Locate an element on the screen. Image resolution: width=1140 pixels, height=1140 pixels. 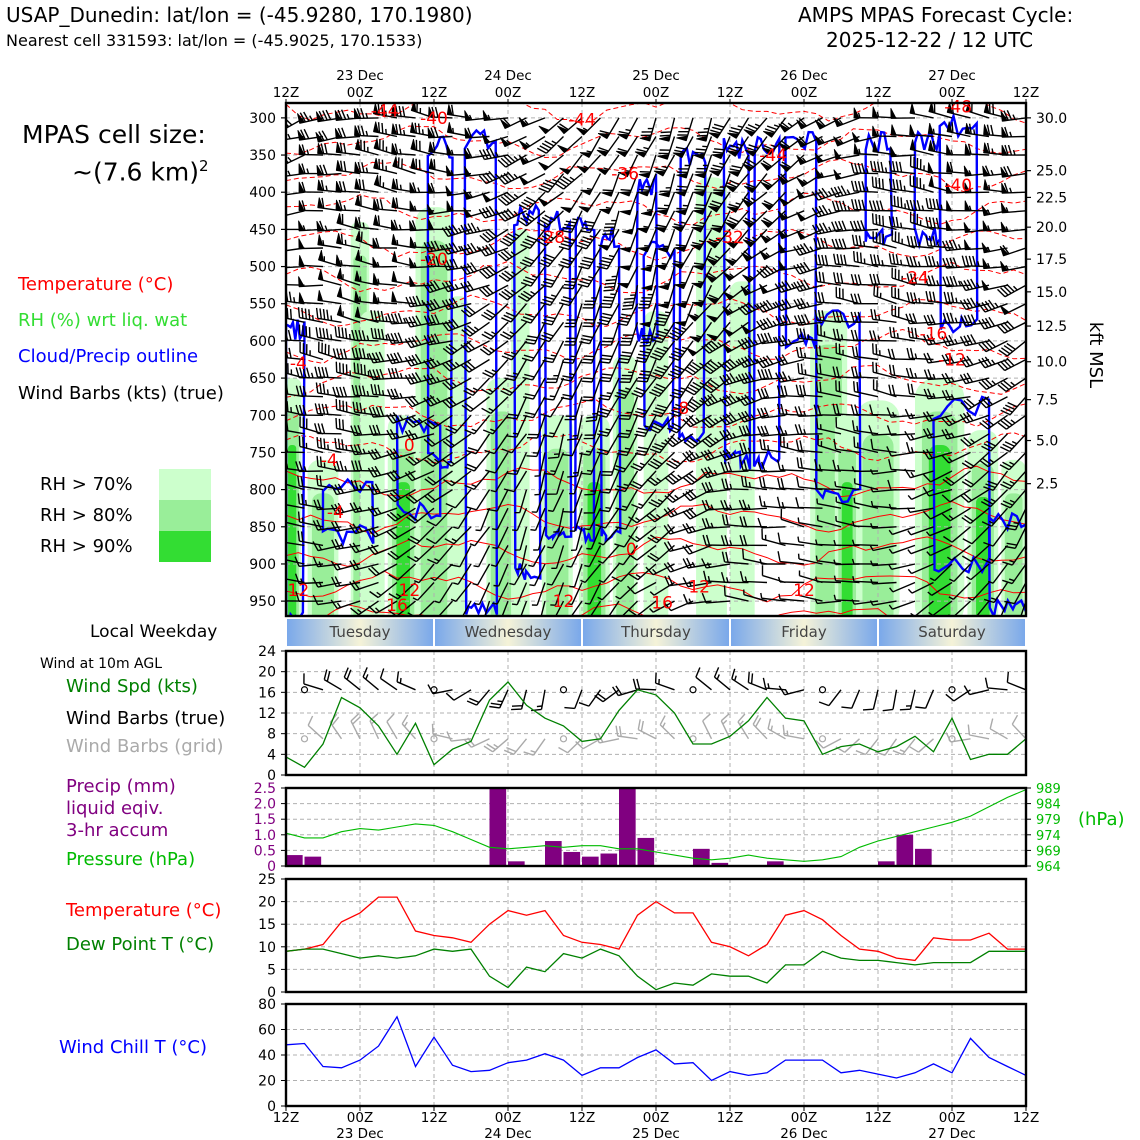
weekday-strip: Tuesday Wednesday Thursday Friday Saturday is located at coordinates (656, 632).